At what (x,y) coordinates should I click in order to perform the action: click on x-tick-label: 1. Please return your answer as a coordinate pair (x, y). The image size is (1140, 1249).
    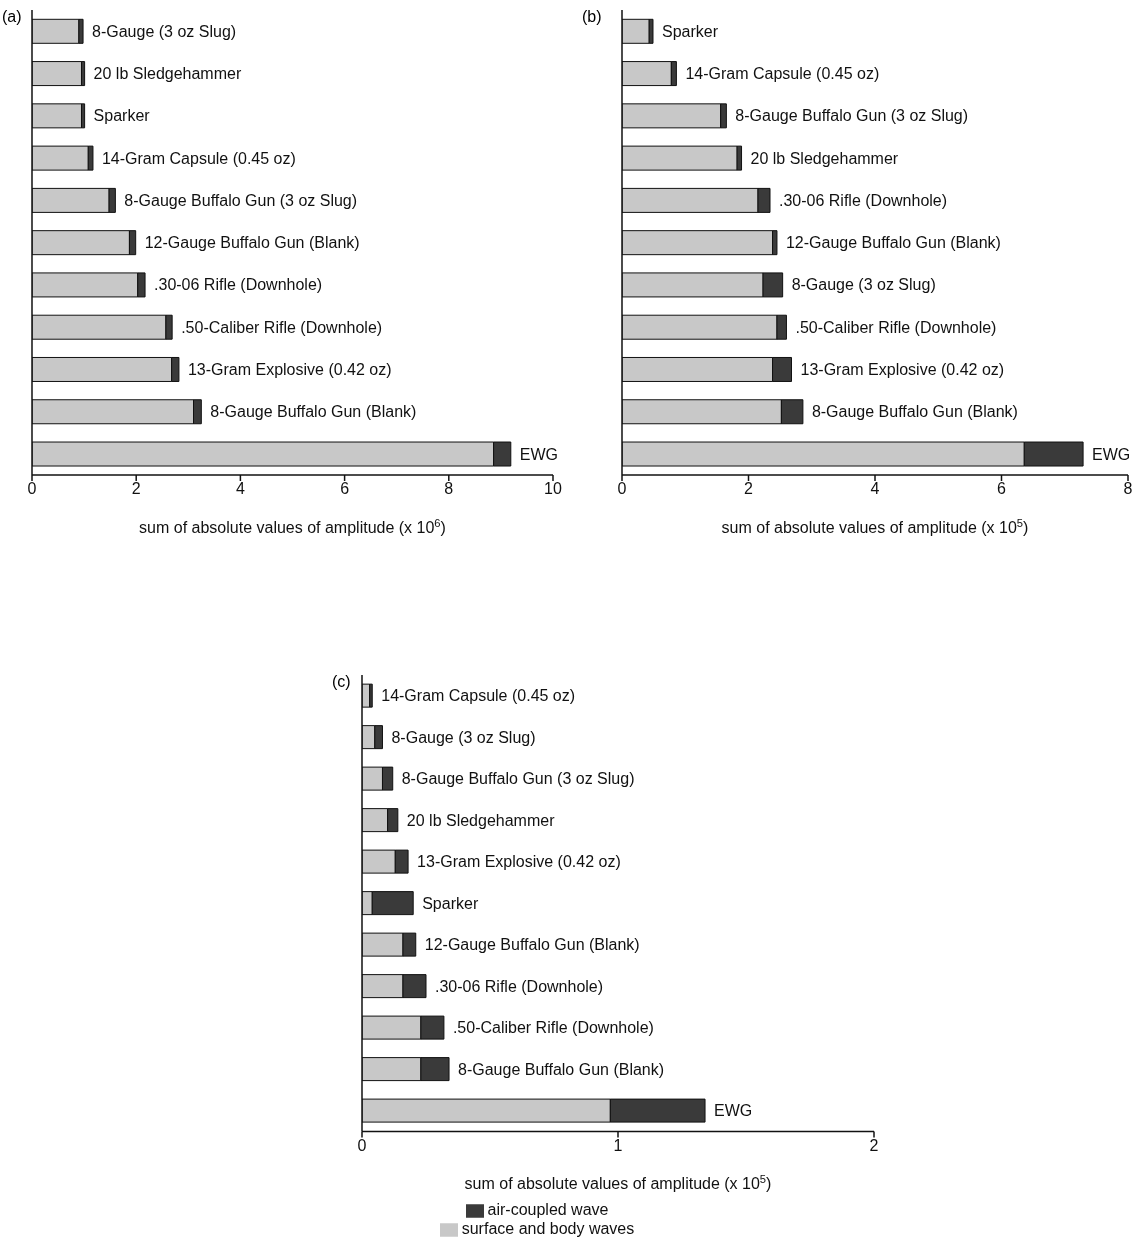
    Looking at the image, I should click on (618, 1145).